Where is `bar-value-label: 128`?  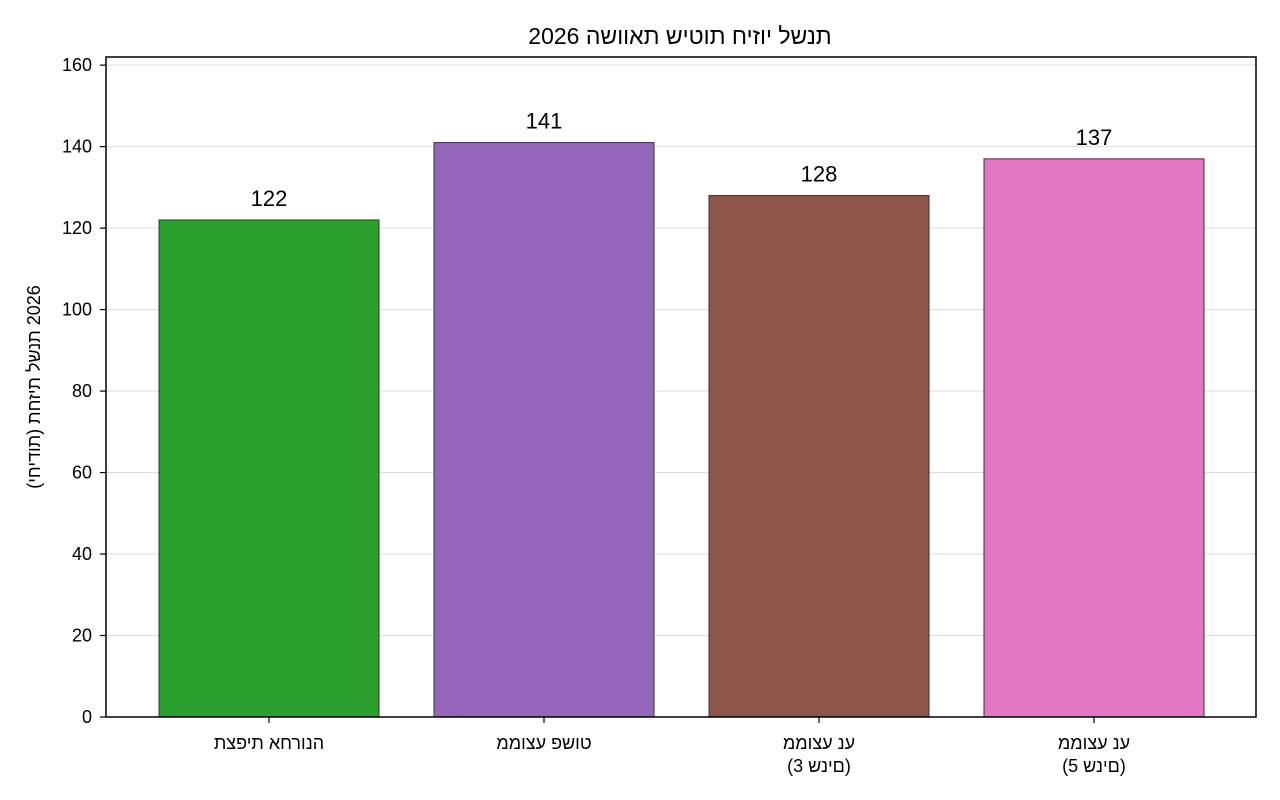
bar-value-label: 128 is located at coordinates (819, 174).